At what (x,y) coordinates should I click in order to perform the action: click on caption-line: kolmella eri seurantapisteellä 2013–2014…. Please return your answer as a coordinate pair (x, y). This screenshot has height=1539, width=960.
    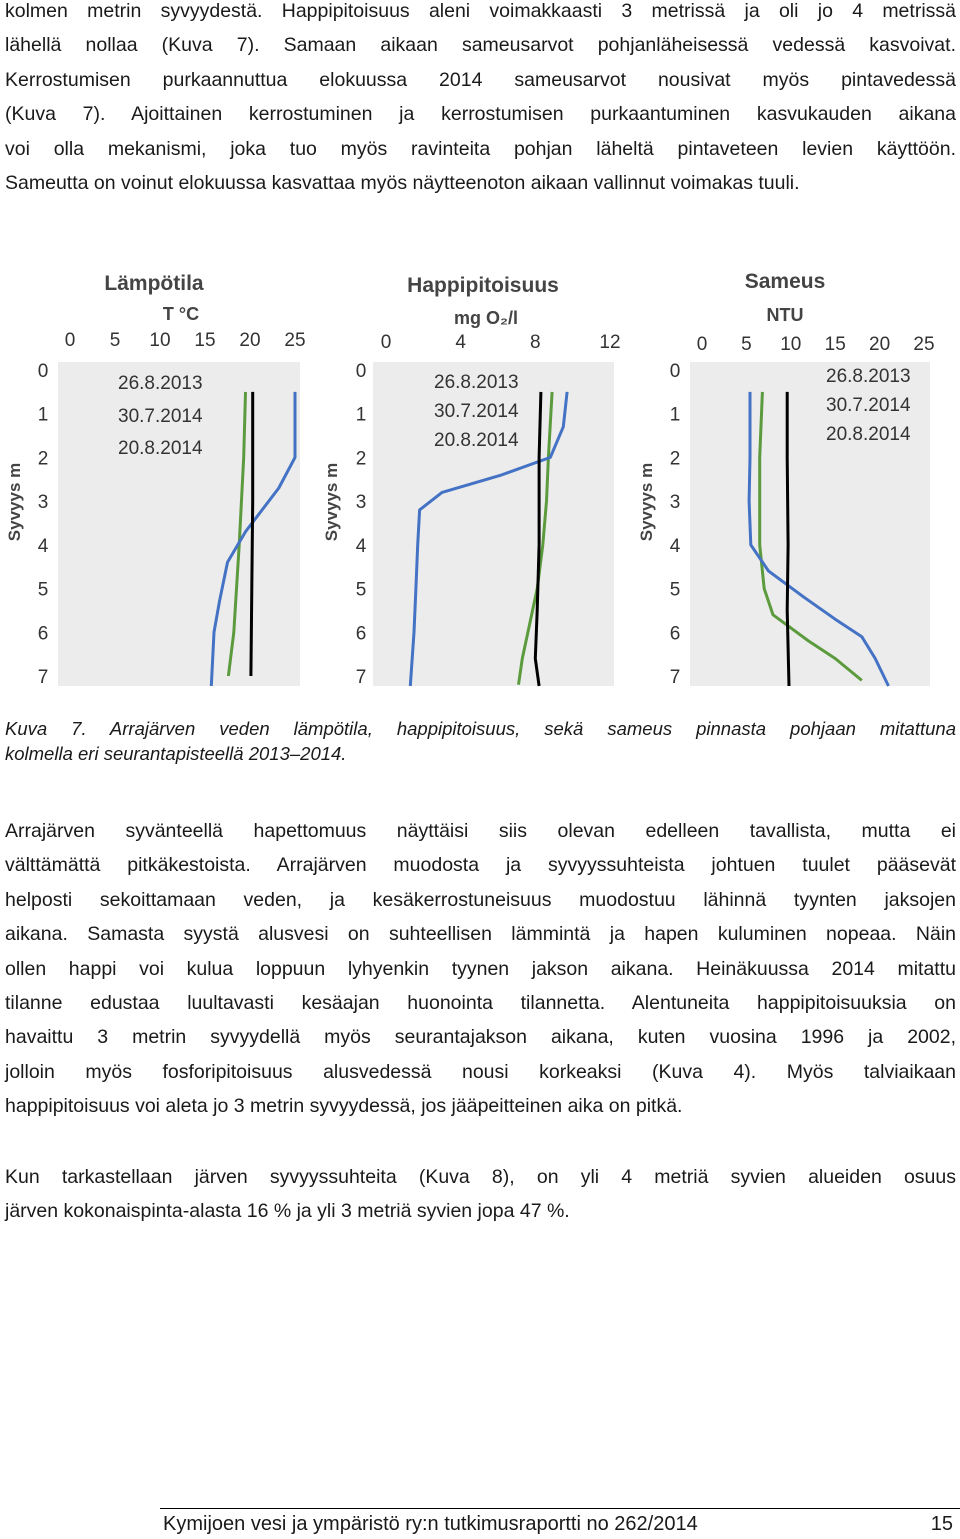
    Looking at the image, I should click on (176, 753).